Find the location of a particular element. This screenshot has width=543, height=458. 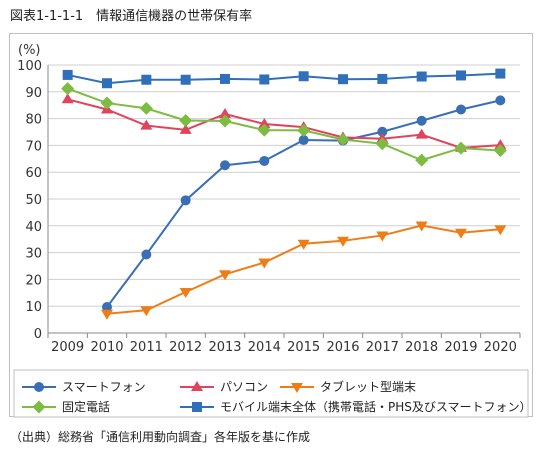

y-tick-label: 70 is located at coordinates (33, 146).